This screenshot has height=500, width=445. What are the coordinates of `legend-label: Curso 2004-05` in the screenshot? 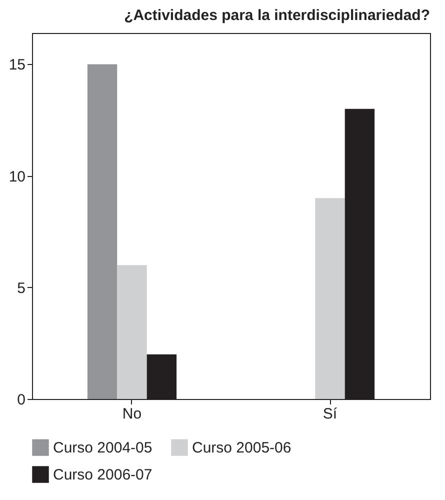 It's located at (102, 448).